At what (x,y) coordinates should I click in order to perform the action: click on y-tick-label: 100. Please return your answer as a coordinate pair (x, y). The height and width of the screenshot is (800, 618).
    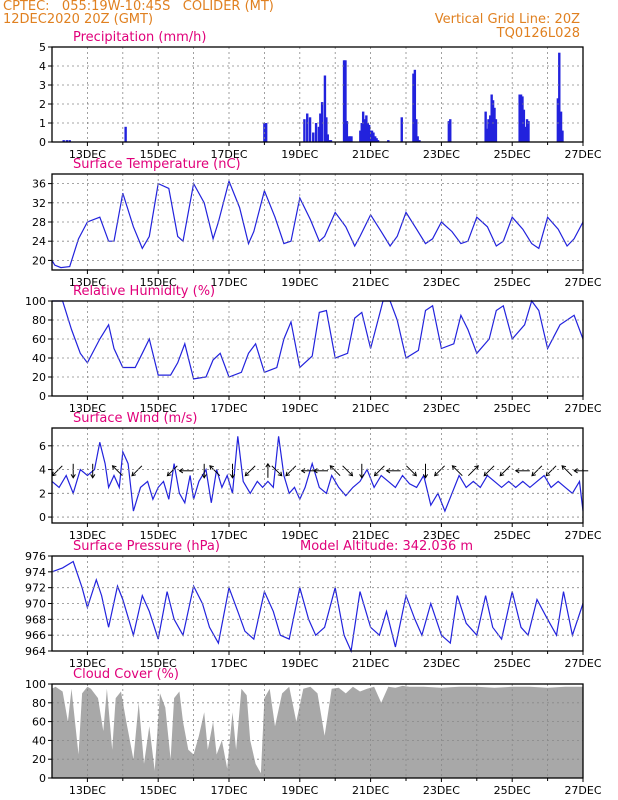
    Looking at the image, I should click on (35, 301).